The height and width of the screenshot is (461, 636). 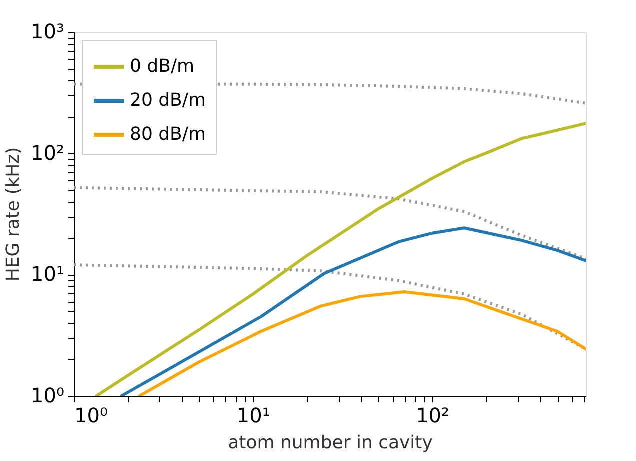 What do you see at coordinates (331, 443) in the screenshot?
I see `x-axis-title: atom number in cavity` at bounding box center [331, 443].